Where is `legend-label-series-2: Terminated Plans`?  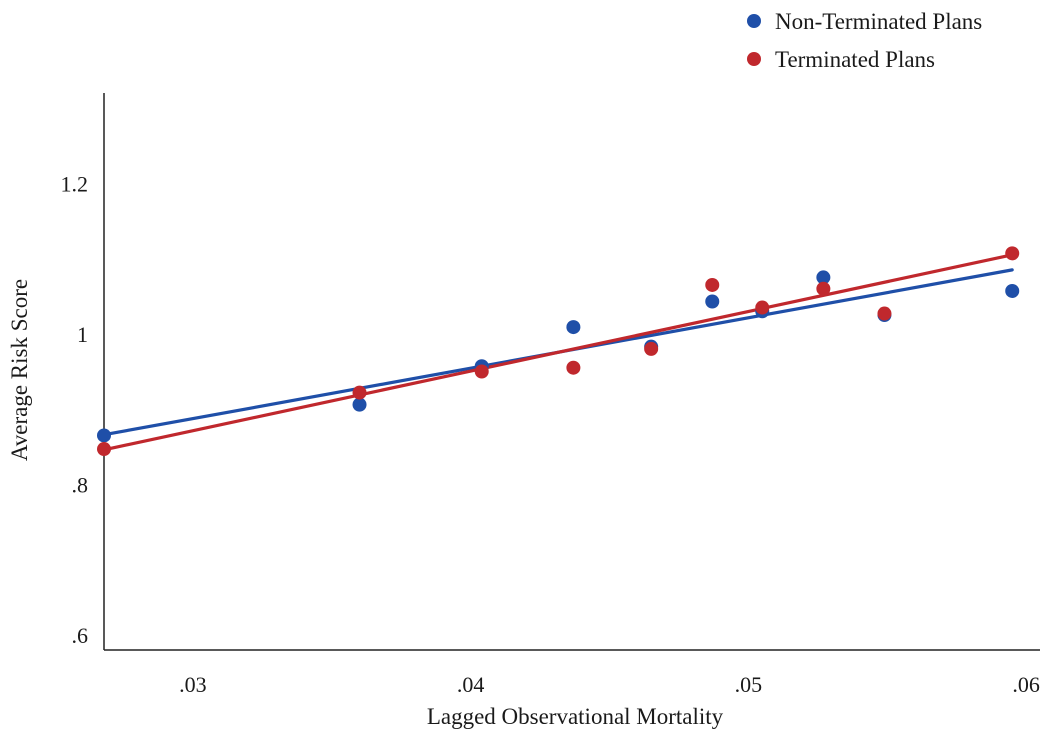
legend-label-series-2: Terminated Plans is located at coordinates (855, 59).